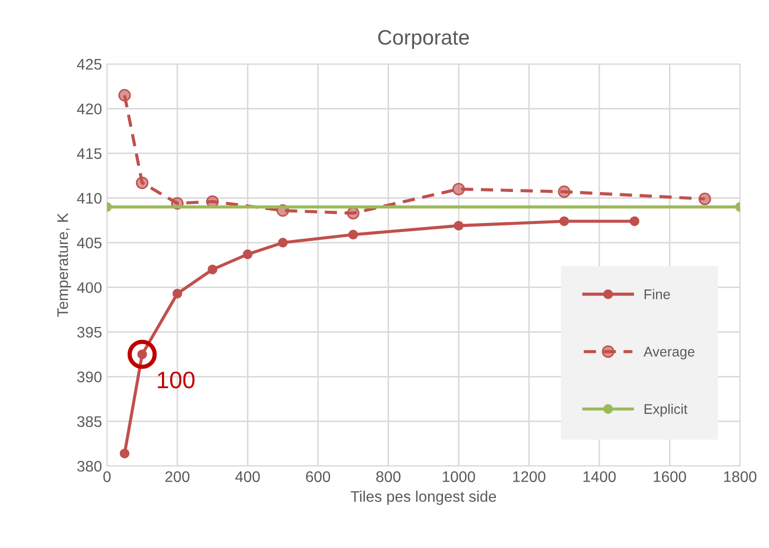  What do you see at coordinates (176, 380) in the screenshot?
I see `annotation: 100` at bounding box center [176, 380].